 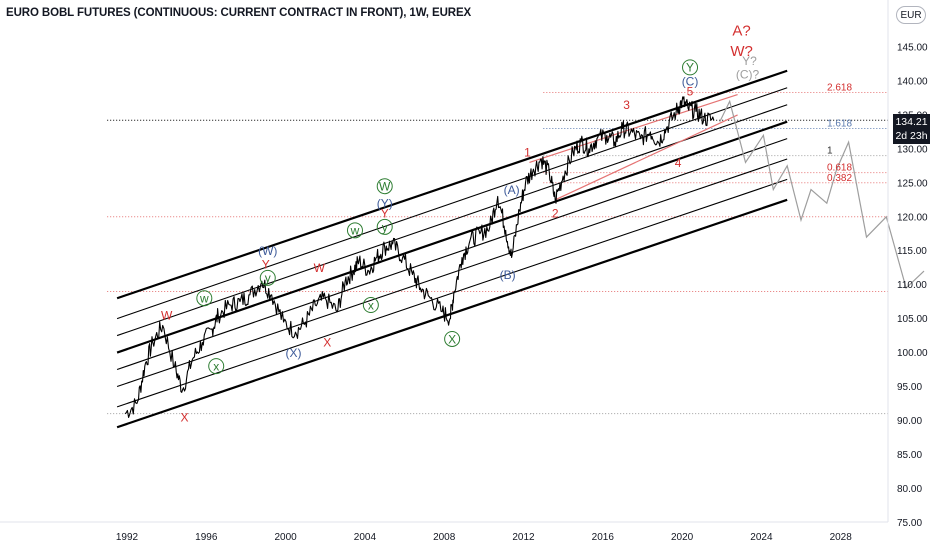 I want to click on wave-label: (A), so click(x=512, y=190).